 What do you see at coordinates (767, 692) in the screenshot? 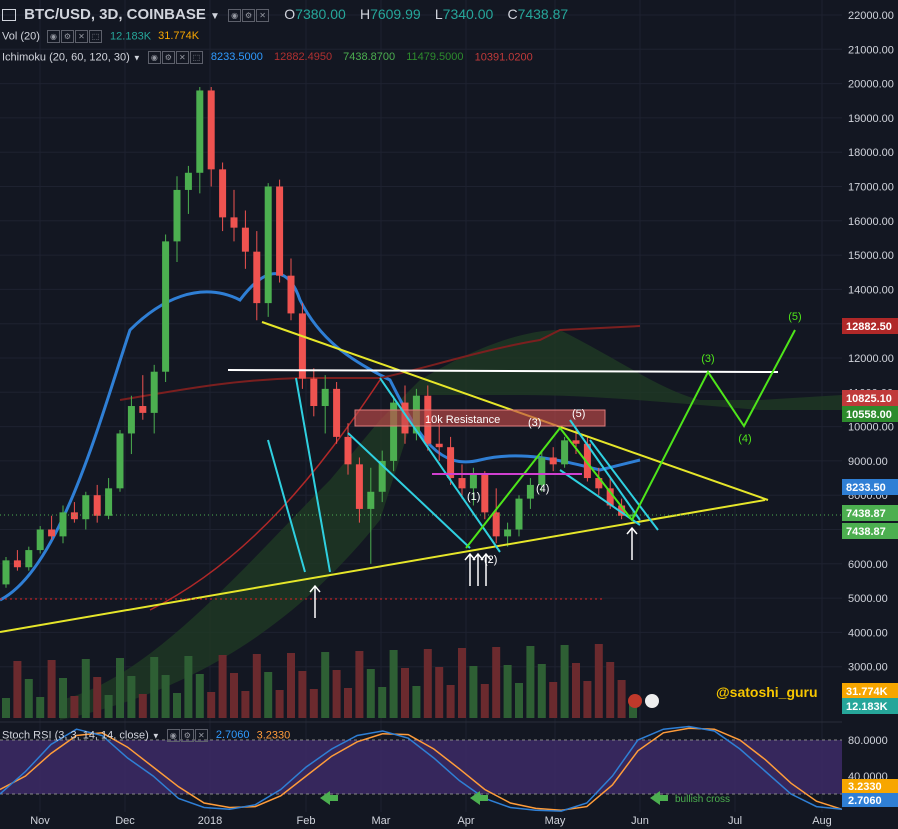
I see `watermark-text: @satoshi_guru` at bounding box center [767, 692].